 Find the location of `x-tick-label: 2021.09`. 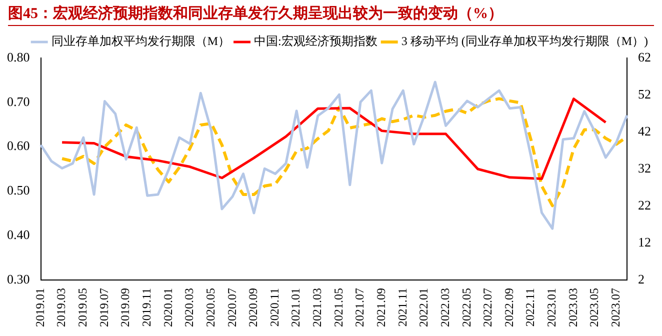

x-tick-label: 2021.09 is located at coordinates (381, 307).